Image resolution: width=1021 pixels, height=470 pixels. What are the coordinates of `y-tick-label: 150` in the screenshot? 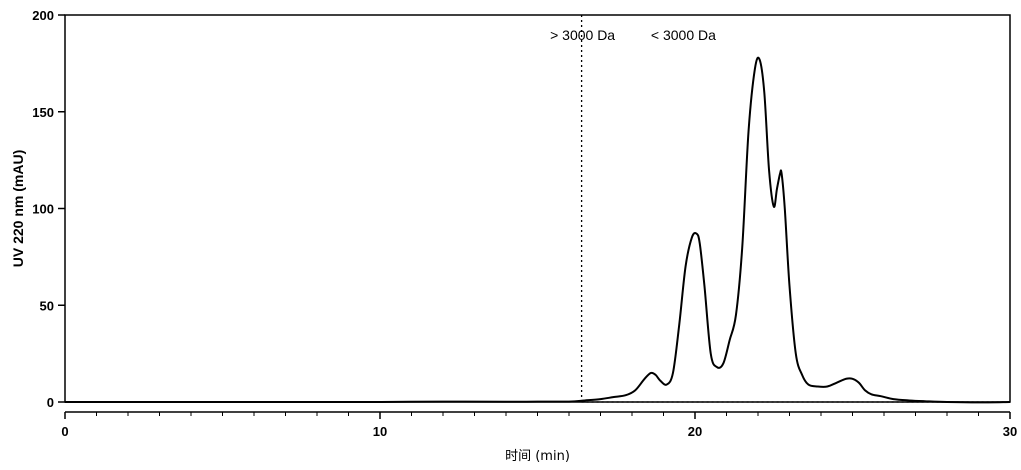 It's located at (43, 112).